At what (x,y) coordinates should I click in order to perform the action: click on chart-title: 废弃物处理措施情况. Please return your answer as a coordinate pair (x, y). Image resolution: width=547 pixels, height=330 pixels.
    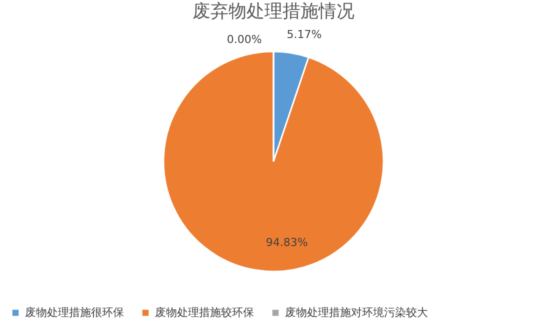
    Looking at the image, I should click on (273, 11).